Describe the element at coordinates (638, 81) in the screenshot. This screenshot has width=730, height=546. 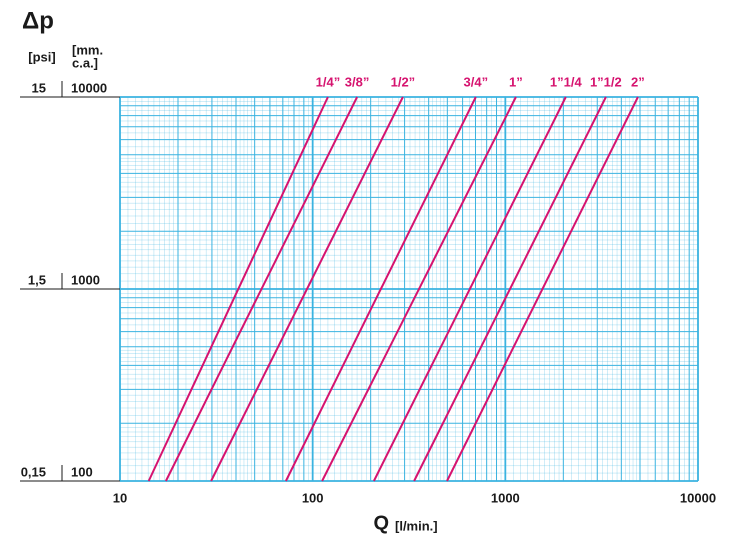
I see `series-label: 2”` at that location.